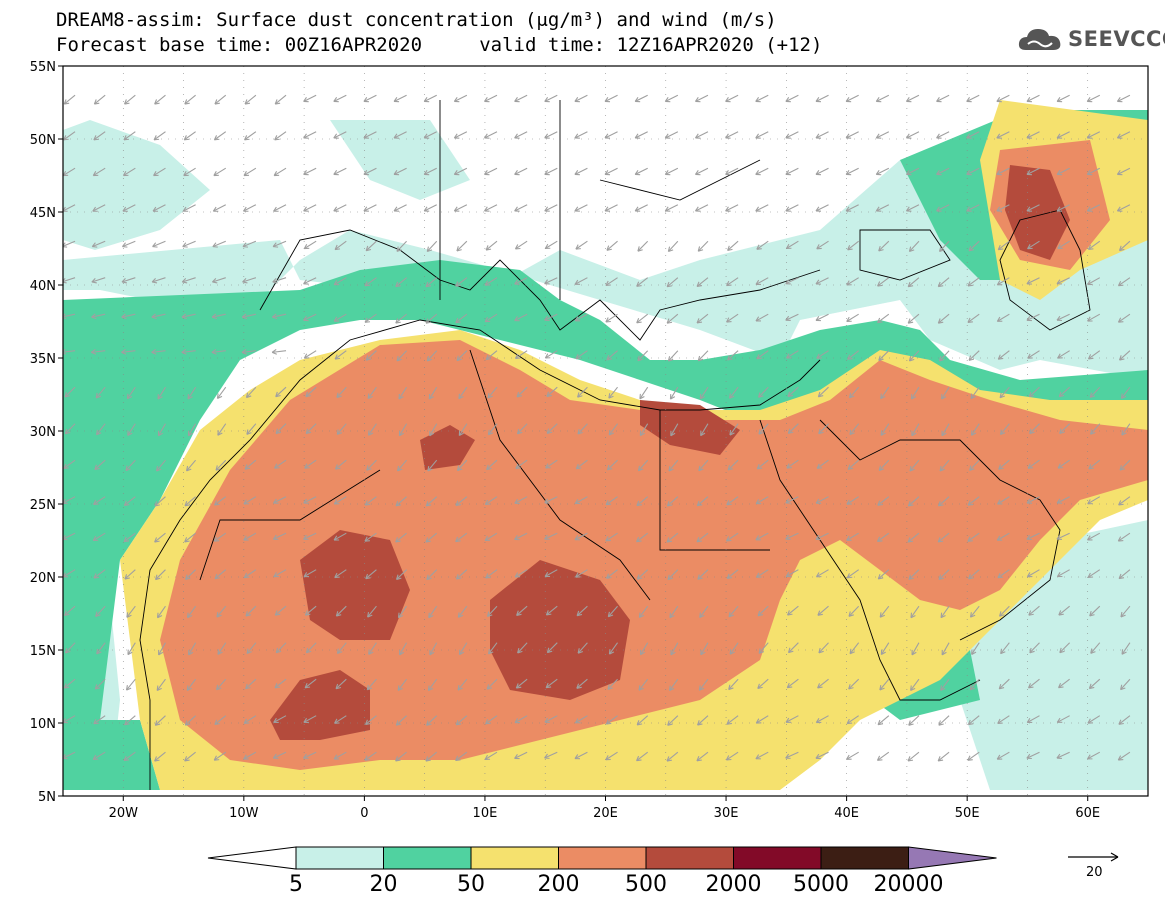  What do you see at coordinates (909, 884) in the screenshot?
I see `colorbar-level-label: 20000` at bounding box center [909, 884].